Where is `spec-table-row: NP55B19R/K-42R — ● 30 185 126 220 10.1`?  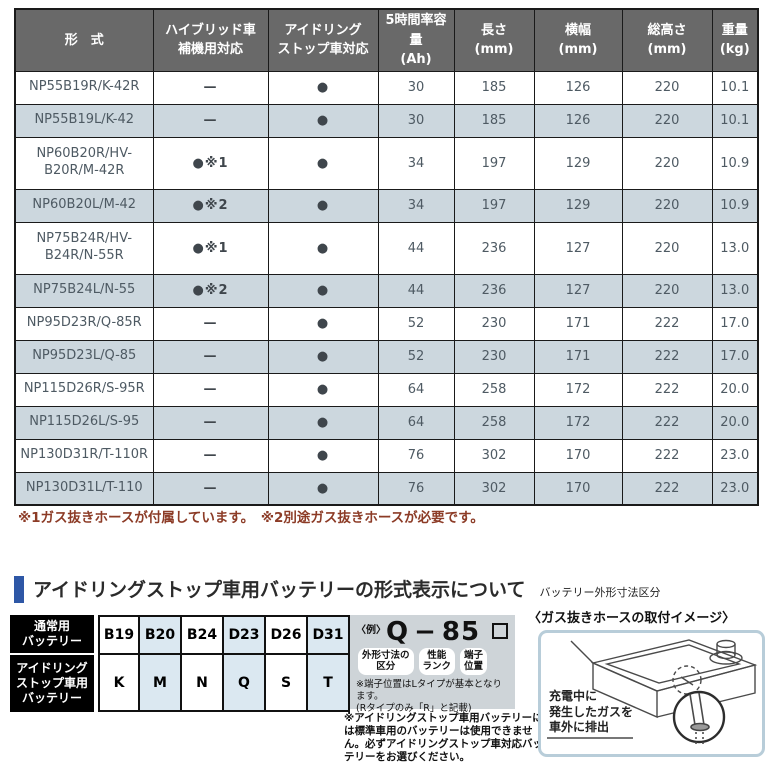
spec-table-row: NP55B19R/K-42R — ● 30 185 126 220 10.1 is located at coordinates (386, 87).